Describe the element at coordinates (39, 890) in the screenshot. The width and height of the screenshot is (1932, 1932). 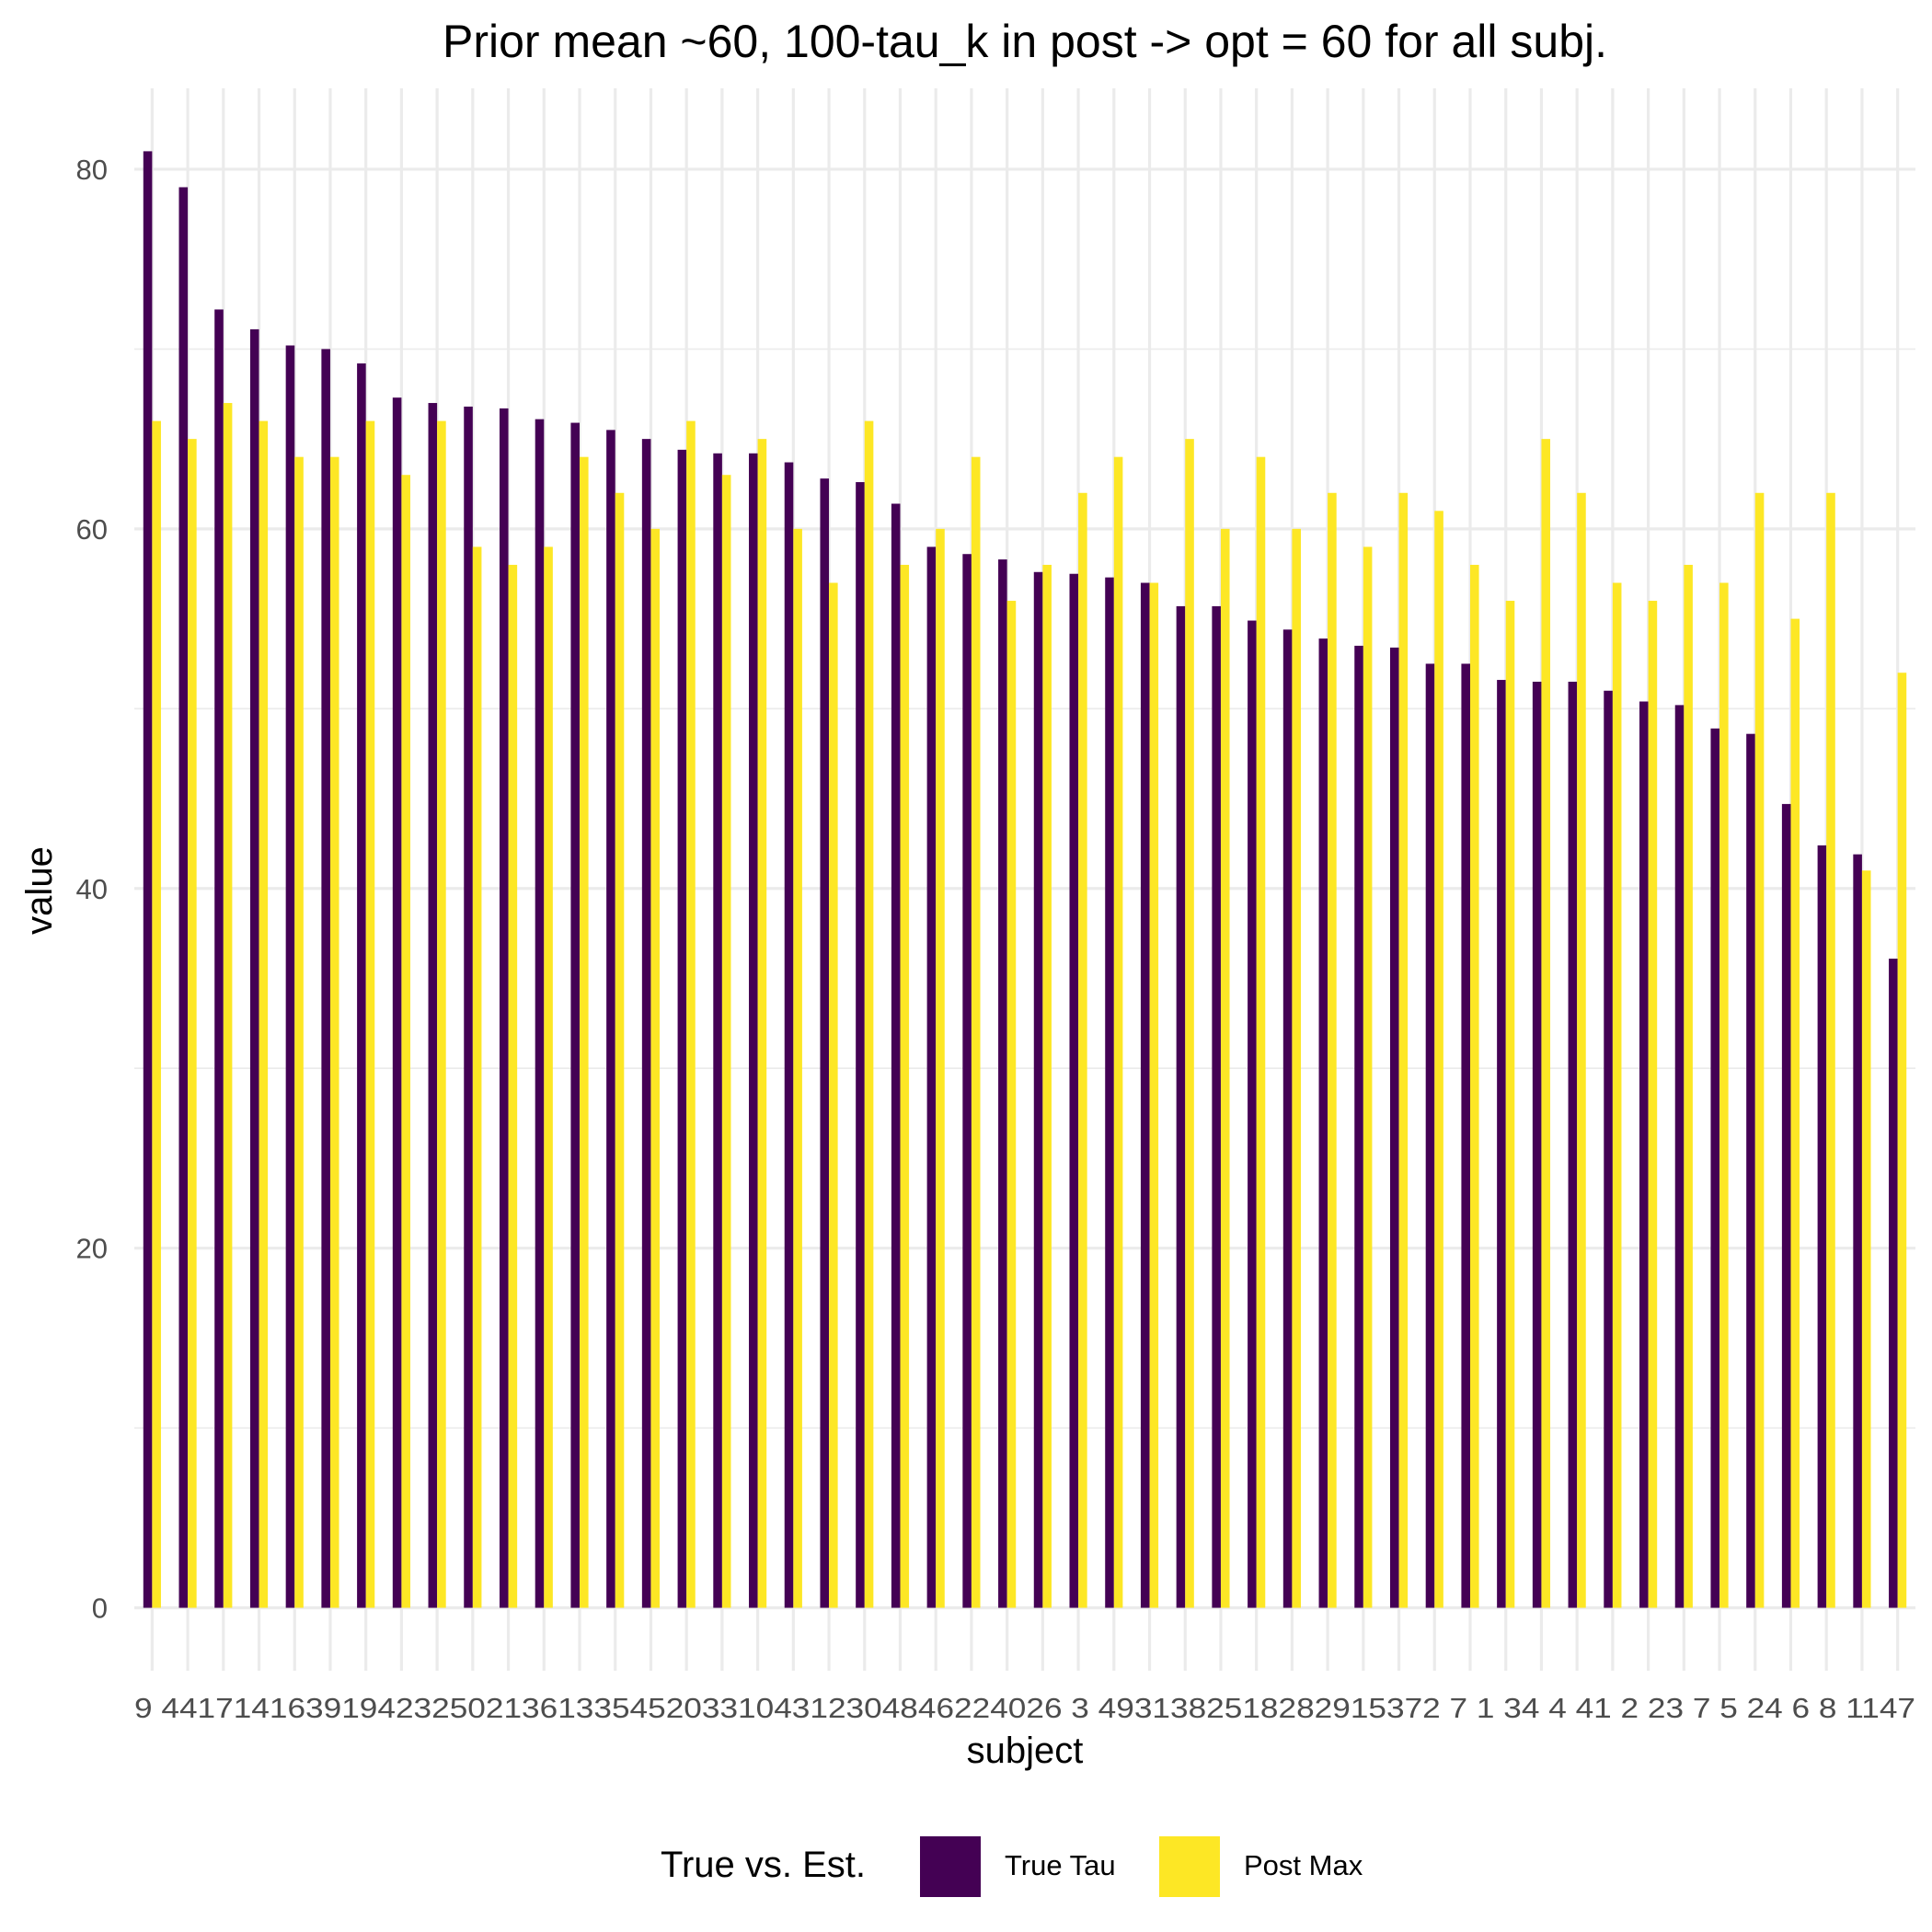
I see `y-axis-title: value` at that location.